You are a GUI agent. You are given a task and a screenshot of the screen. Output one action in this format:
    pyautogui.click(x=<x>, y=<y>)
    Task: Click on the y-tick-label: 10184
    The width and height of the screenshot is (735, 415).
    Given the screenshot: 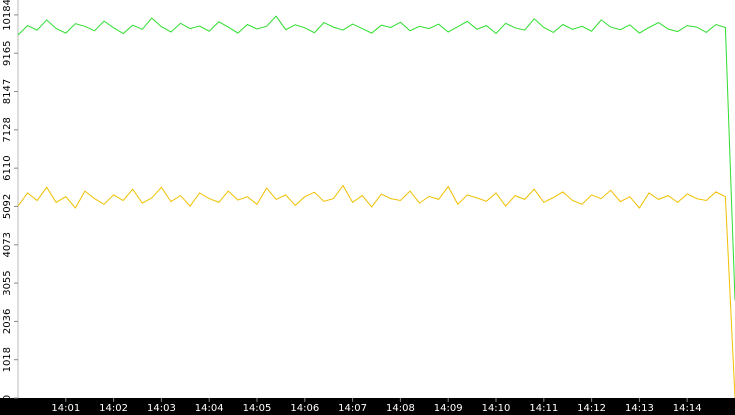 What is the action you would take?
    pyautogui.click(x=7, y=15)
    